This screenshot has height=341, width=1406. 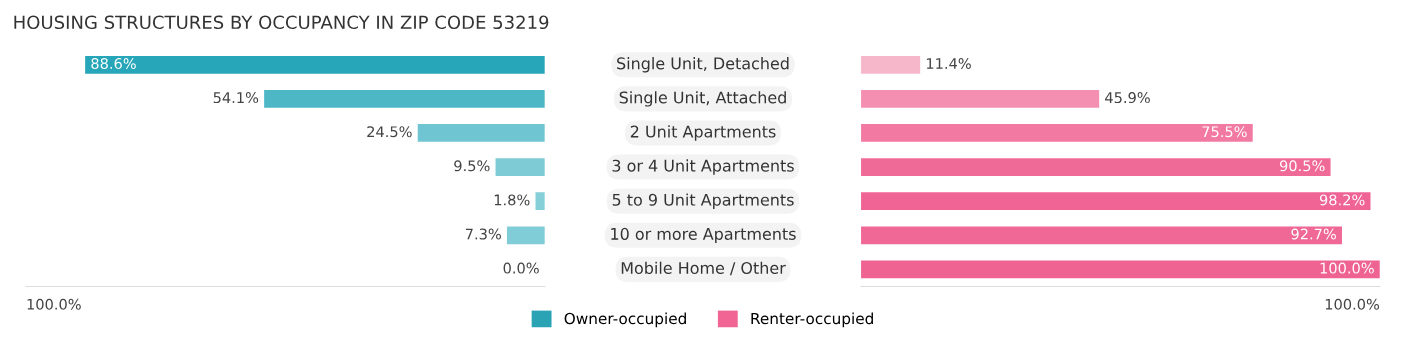 What do you see at coordinates (703, 201) in the screenshot?
I see `y-tick-label: 5 to 9 Unit Apartments` at bounding box center [703, 201].